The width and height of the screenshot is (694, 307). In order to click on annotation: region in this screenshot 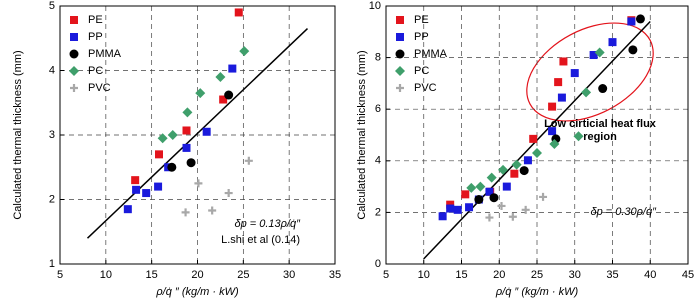, I will do `click(600, 137)`.